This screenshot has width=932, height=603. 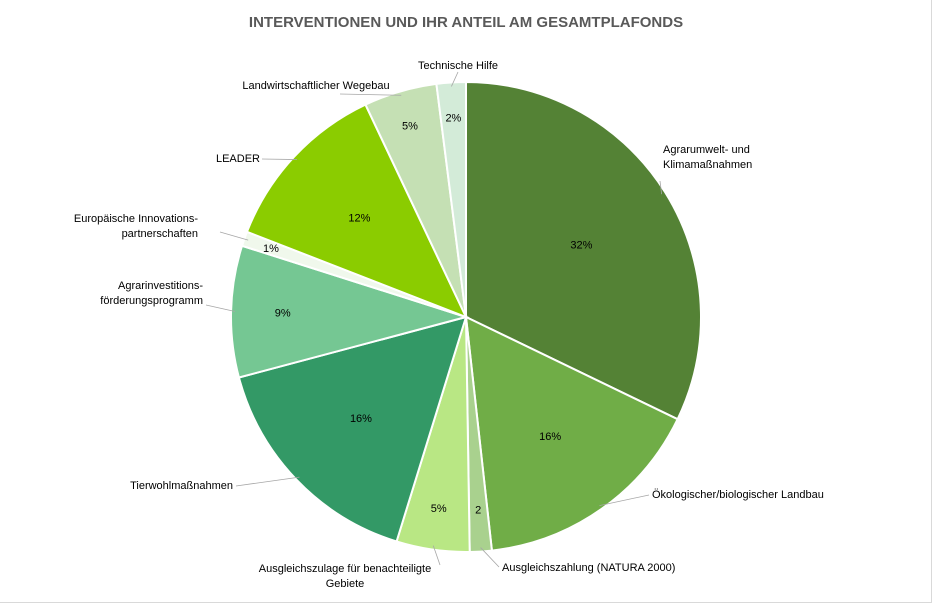 What do you see at coordinates (707, 165) in the screenshot?
I see `category-label-line: Klimamaßnahmen` at bounding box center [707, 165].